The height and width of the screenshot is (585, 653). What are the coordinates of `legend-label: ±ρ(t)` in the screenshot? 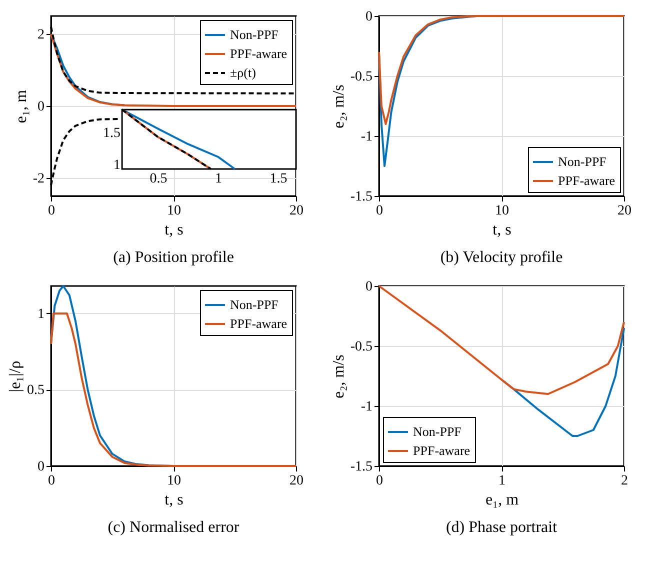 It's located at (243, 72).